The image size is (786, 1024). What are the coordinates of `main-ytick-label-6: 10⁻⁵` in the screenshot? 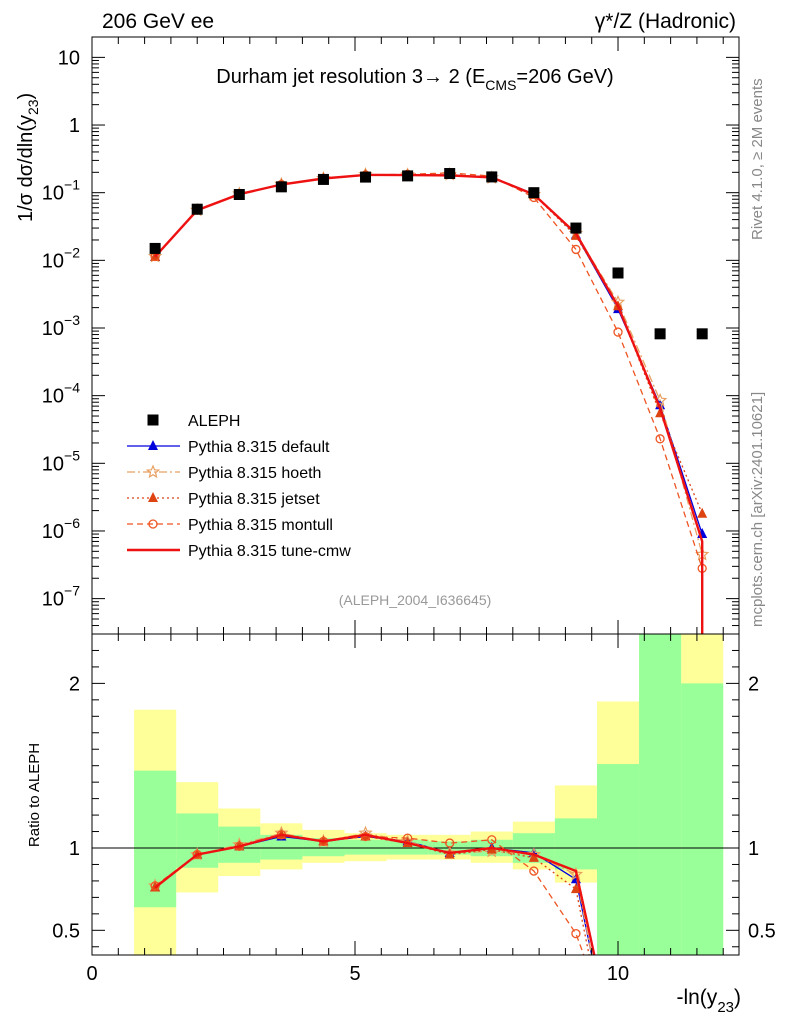 It's located at (61, 461).